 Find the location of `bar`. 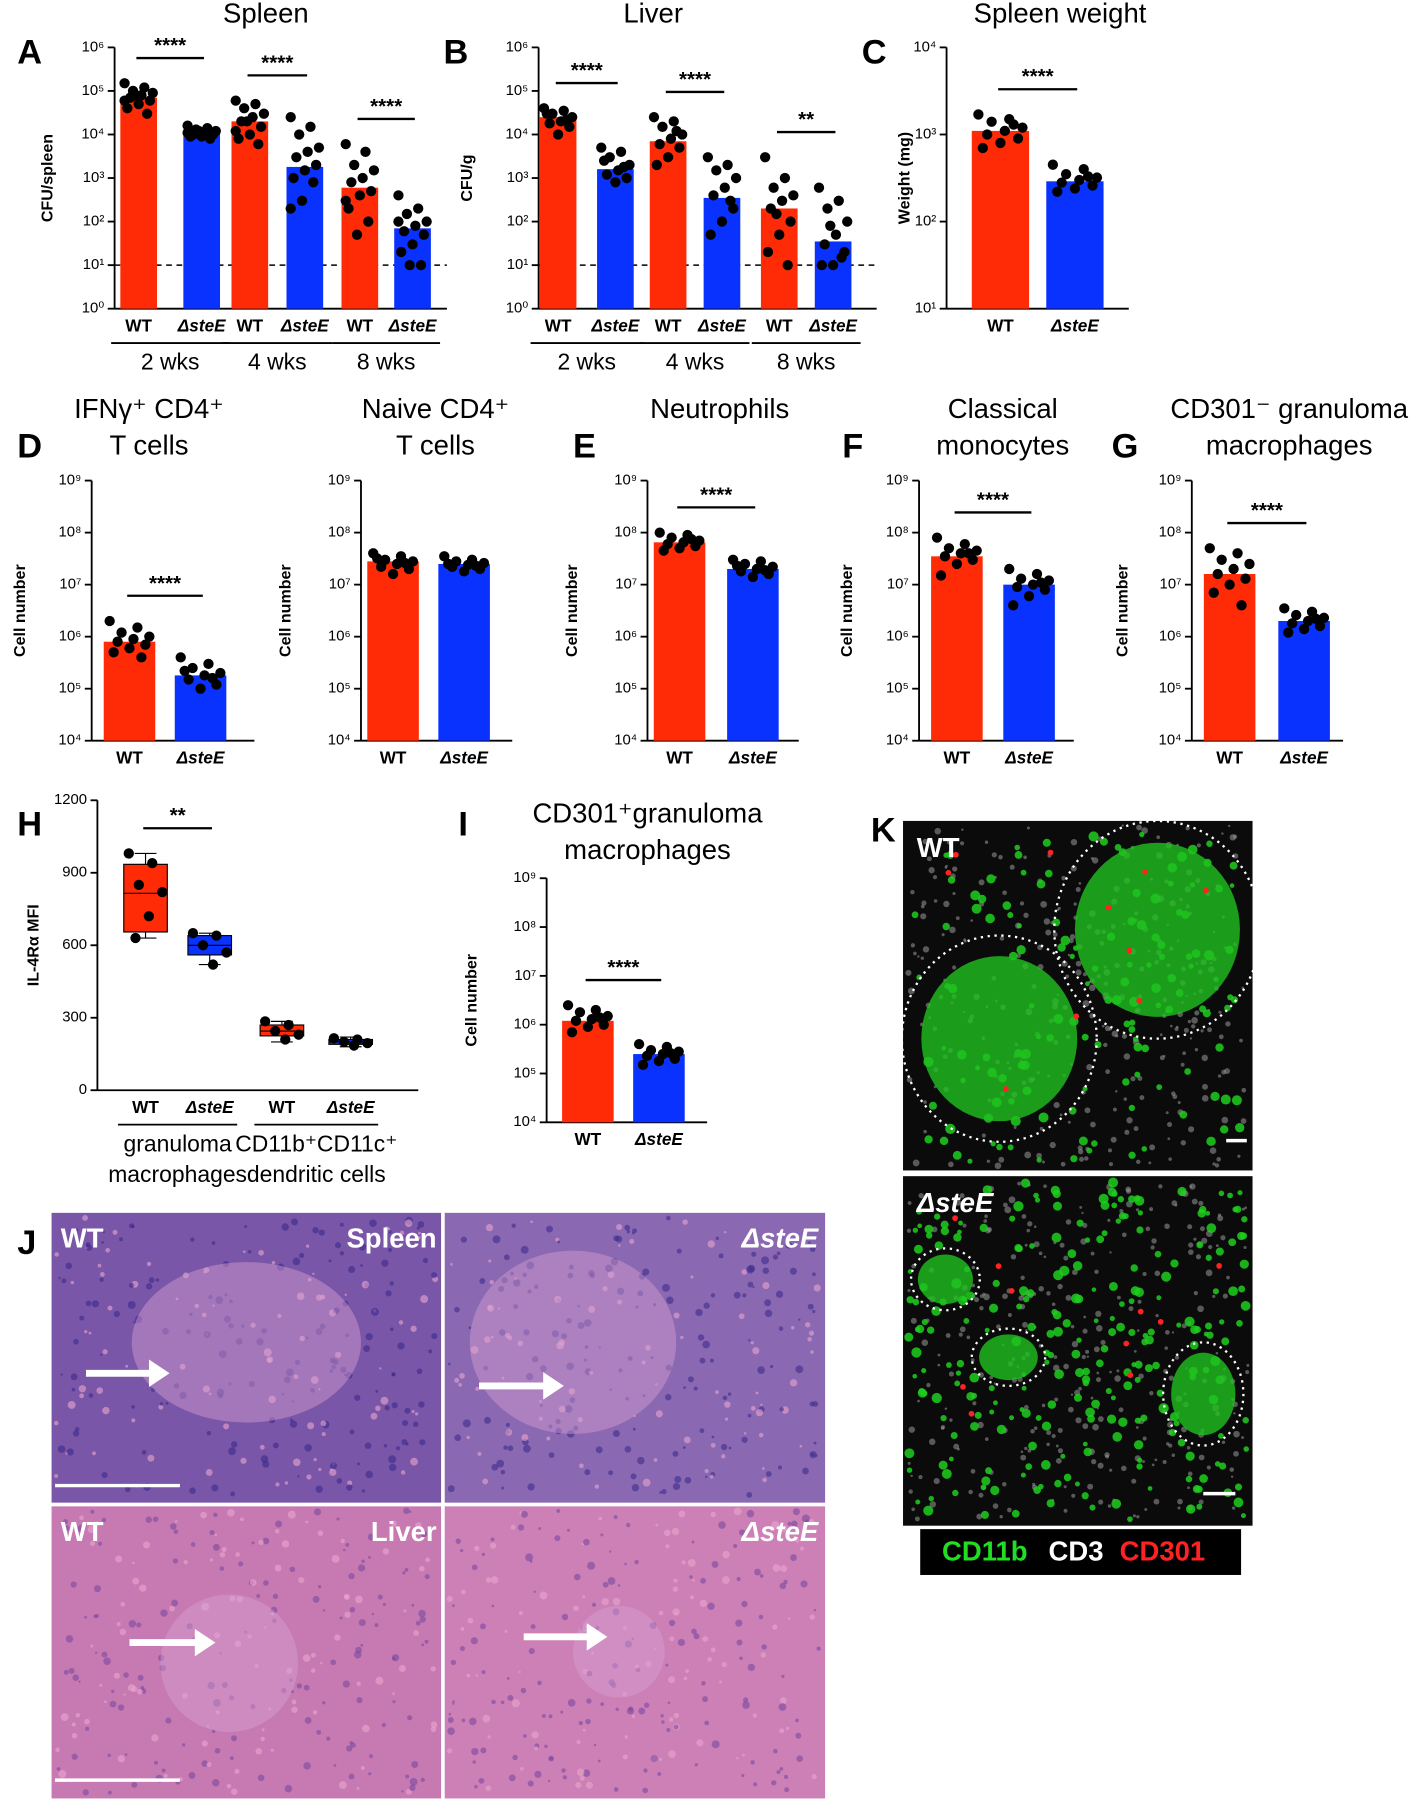

bar is located at coordinates (250, 215).